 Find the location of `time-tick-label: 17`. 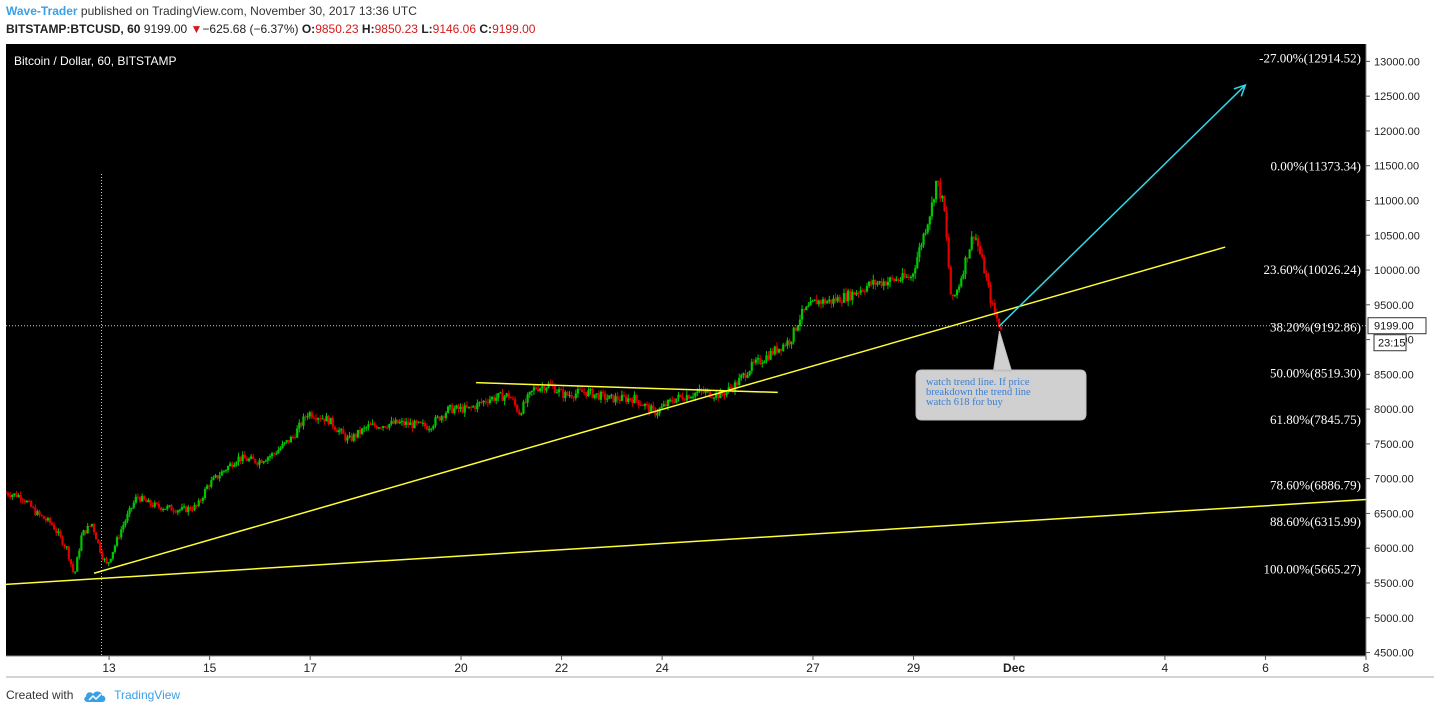

time-tick-label: 17 is located at coordinates (310, 668).